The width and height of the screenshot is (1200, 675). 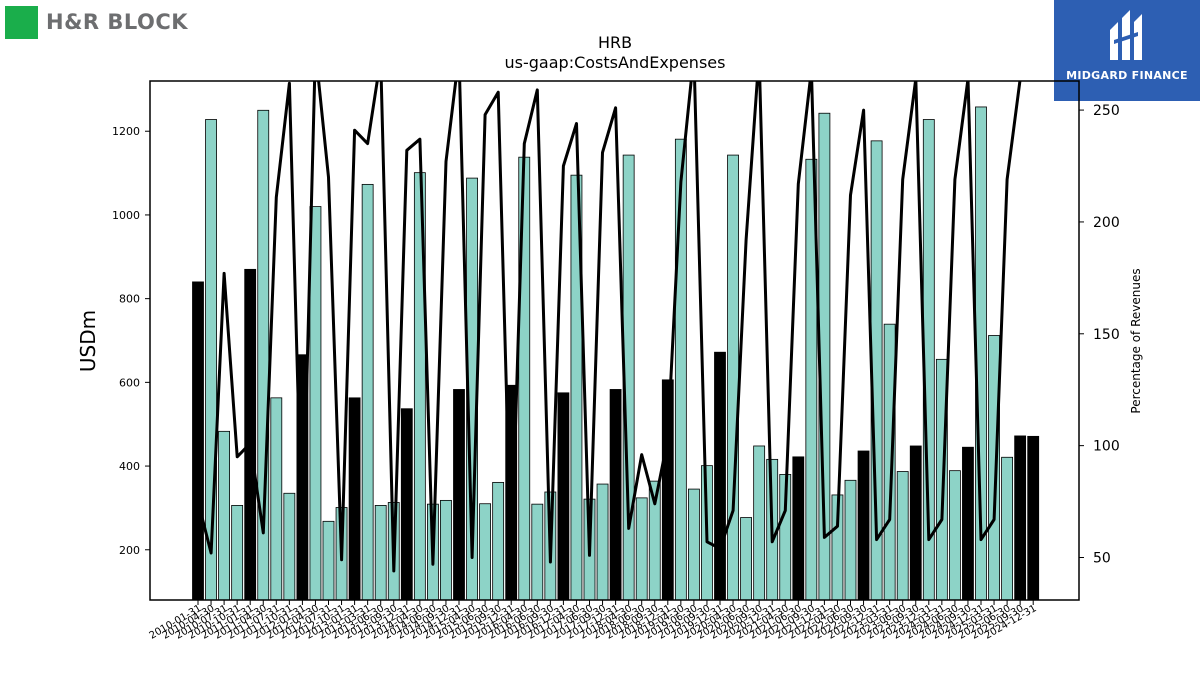 I want to click on y-tick-label-400: 400, so click(x=129, y=466).